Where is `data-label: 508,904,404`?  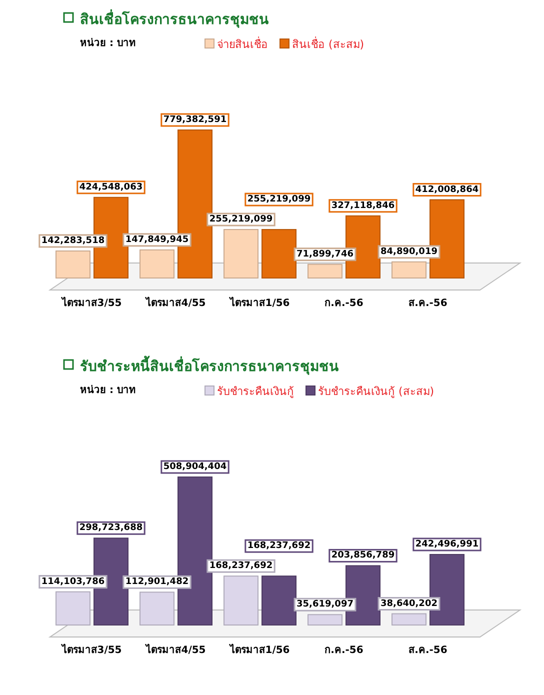 data-label: 508,904,404 is located at coordinates (195, 467).